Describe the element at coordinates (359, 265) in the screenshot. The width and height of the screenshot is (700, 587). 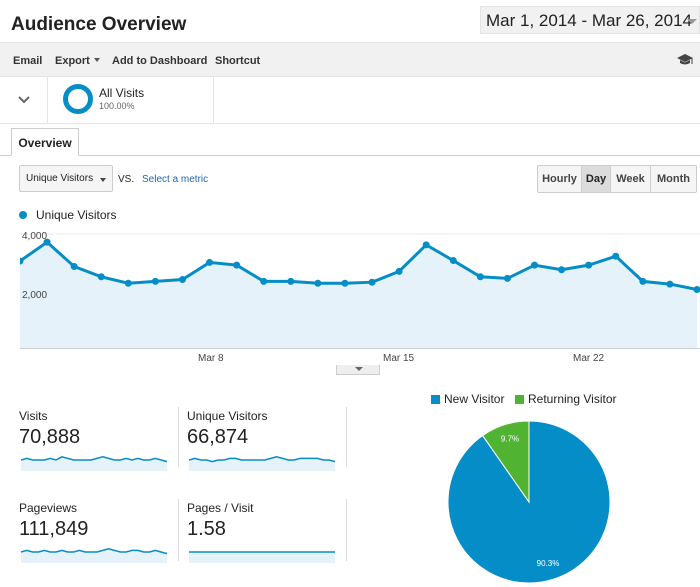
I see `series-line` at that location.